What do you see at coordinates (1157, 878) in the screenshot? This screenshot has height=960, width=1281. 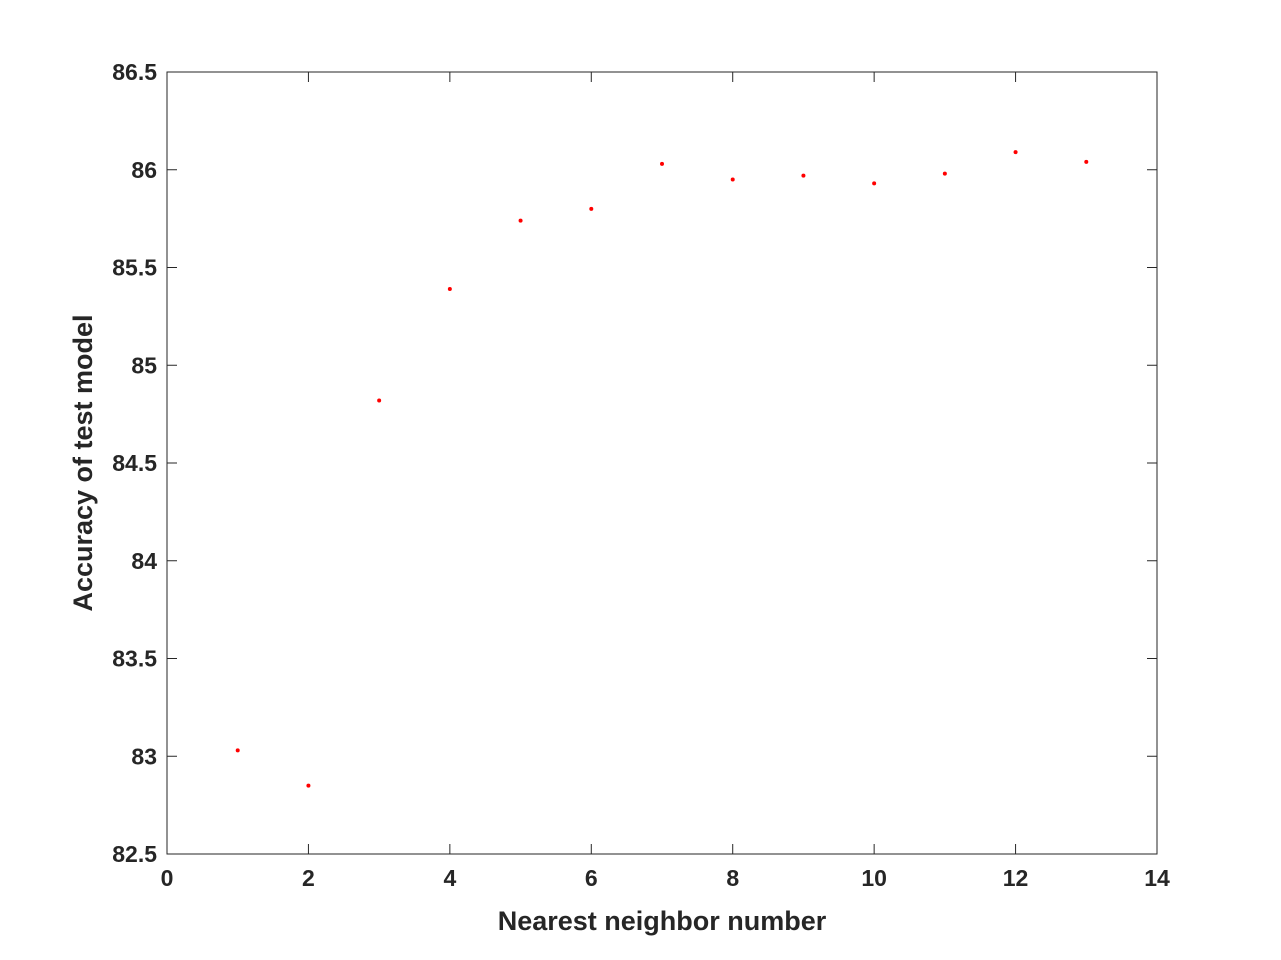 I see `x-tick-label: 14` at bounding box center [1157, 878].